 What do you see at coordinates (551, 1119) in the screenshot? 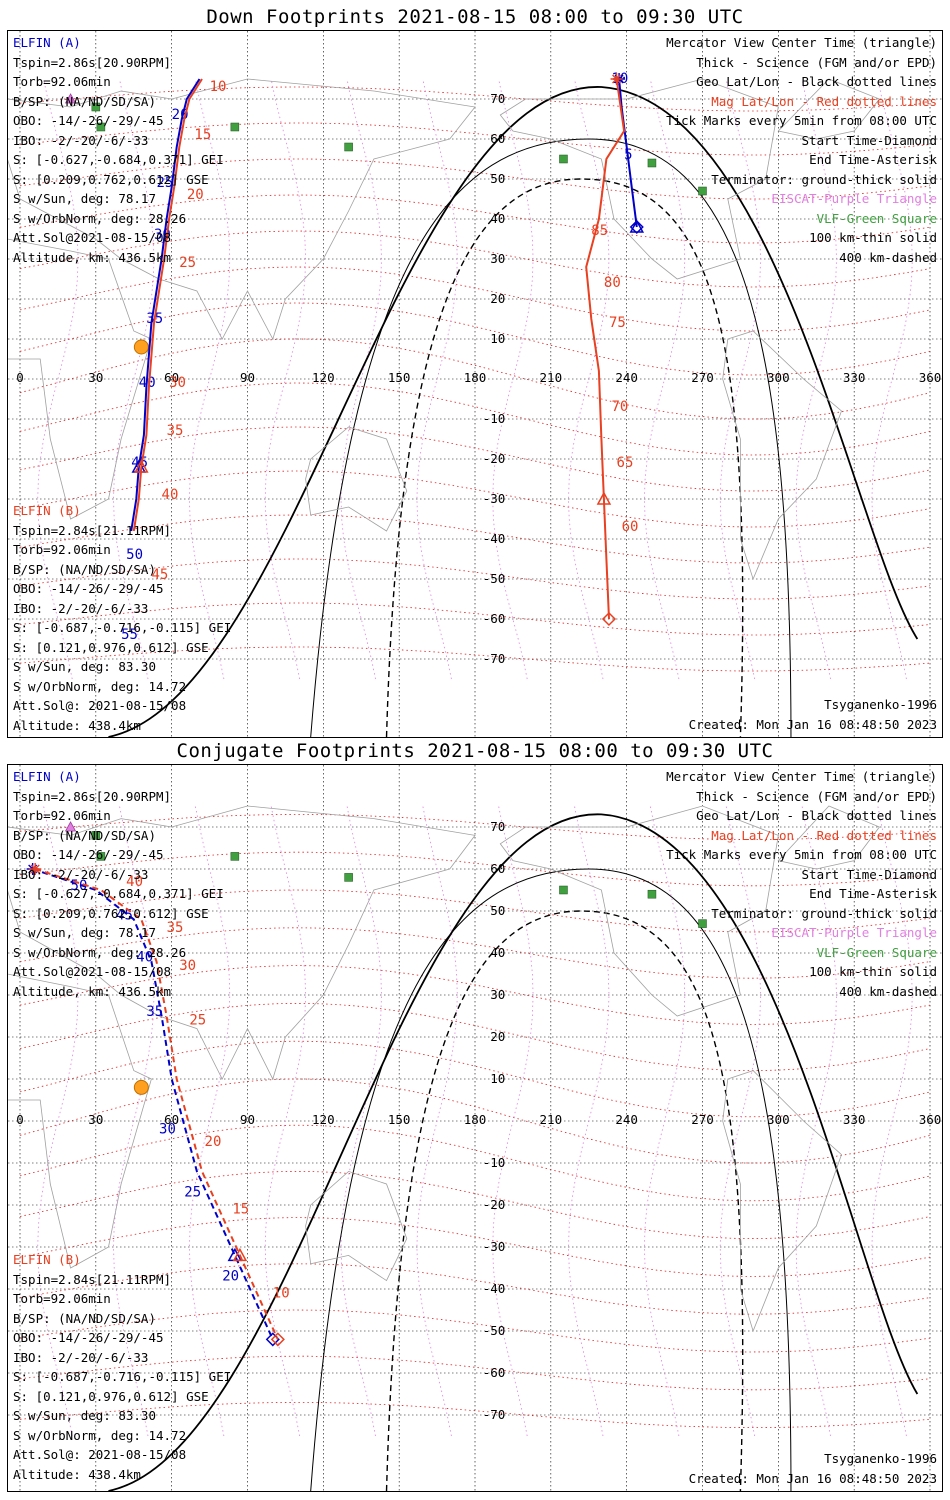
I see `lon-tick-label: 210` at bounding box center [551, 1119].